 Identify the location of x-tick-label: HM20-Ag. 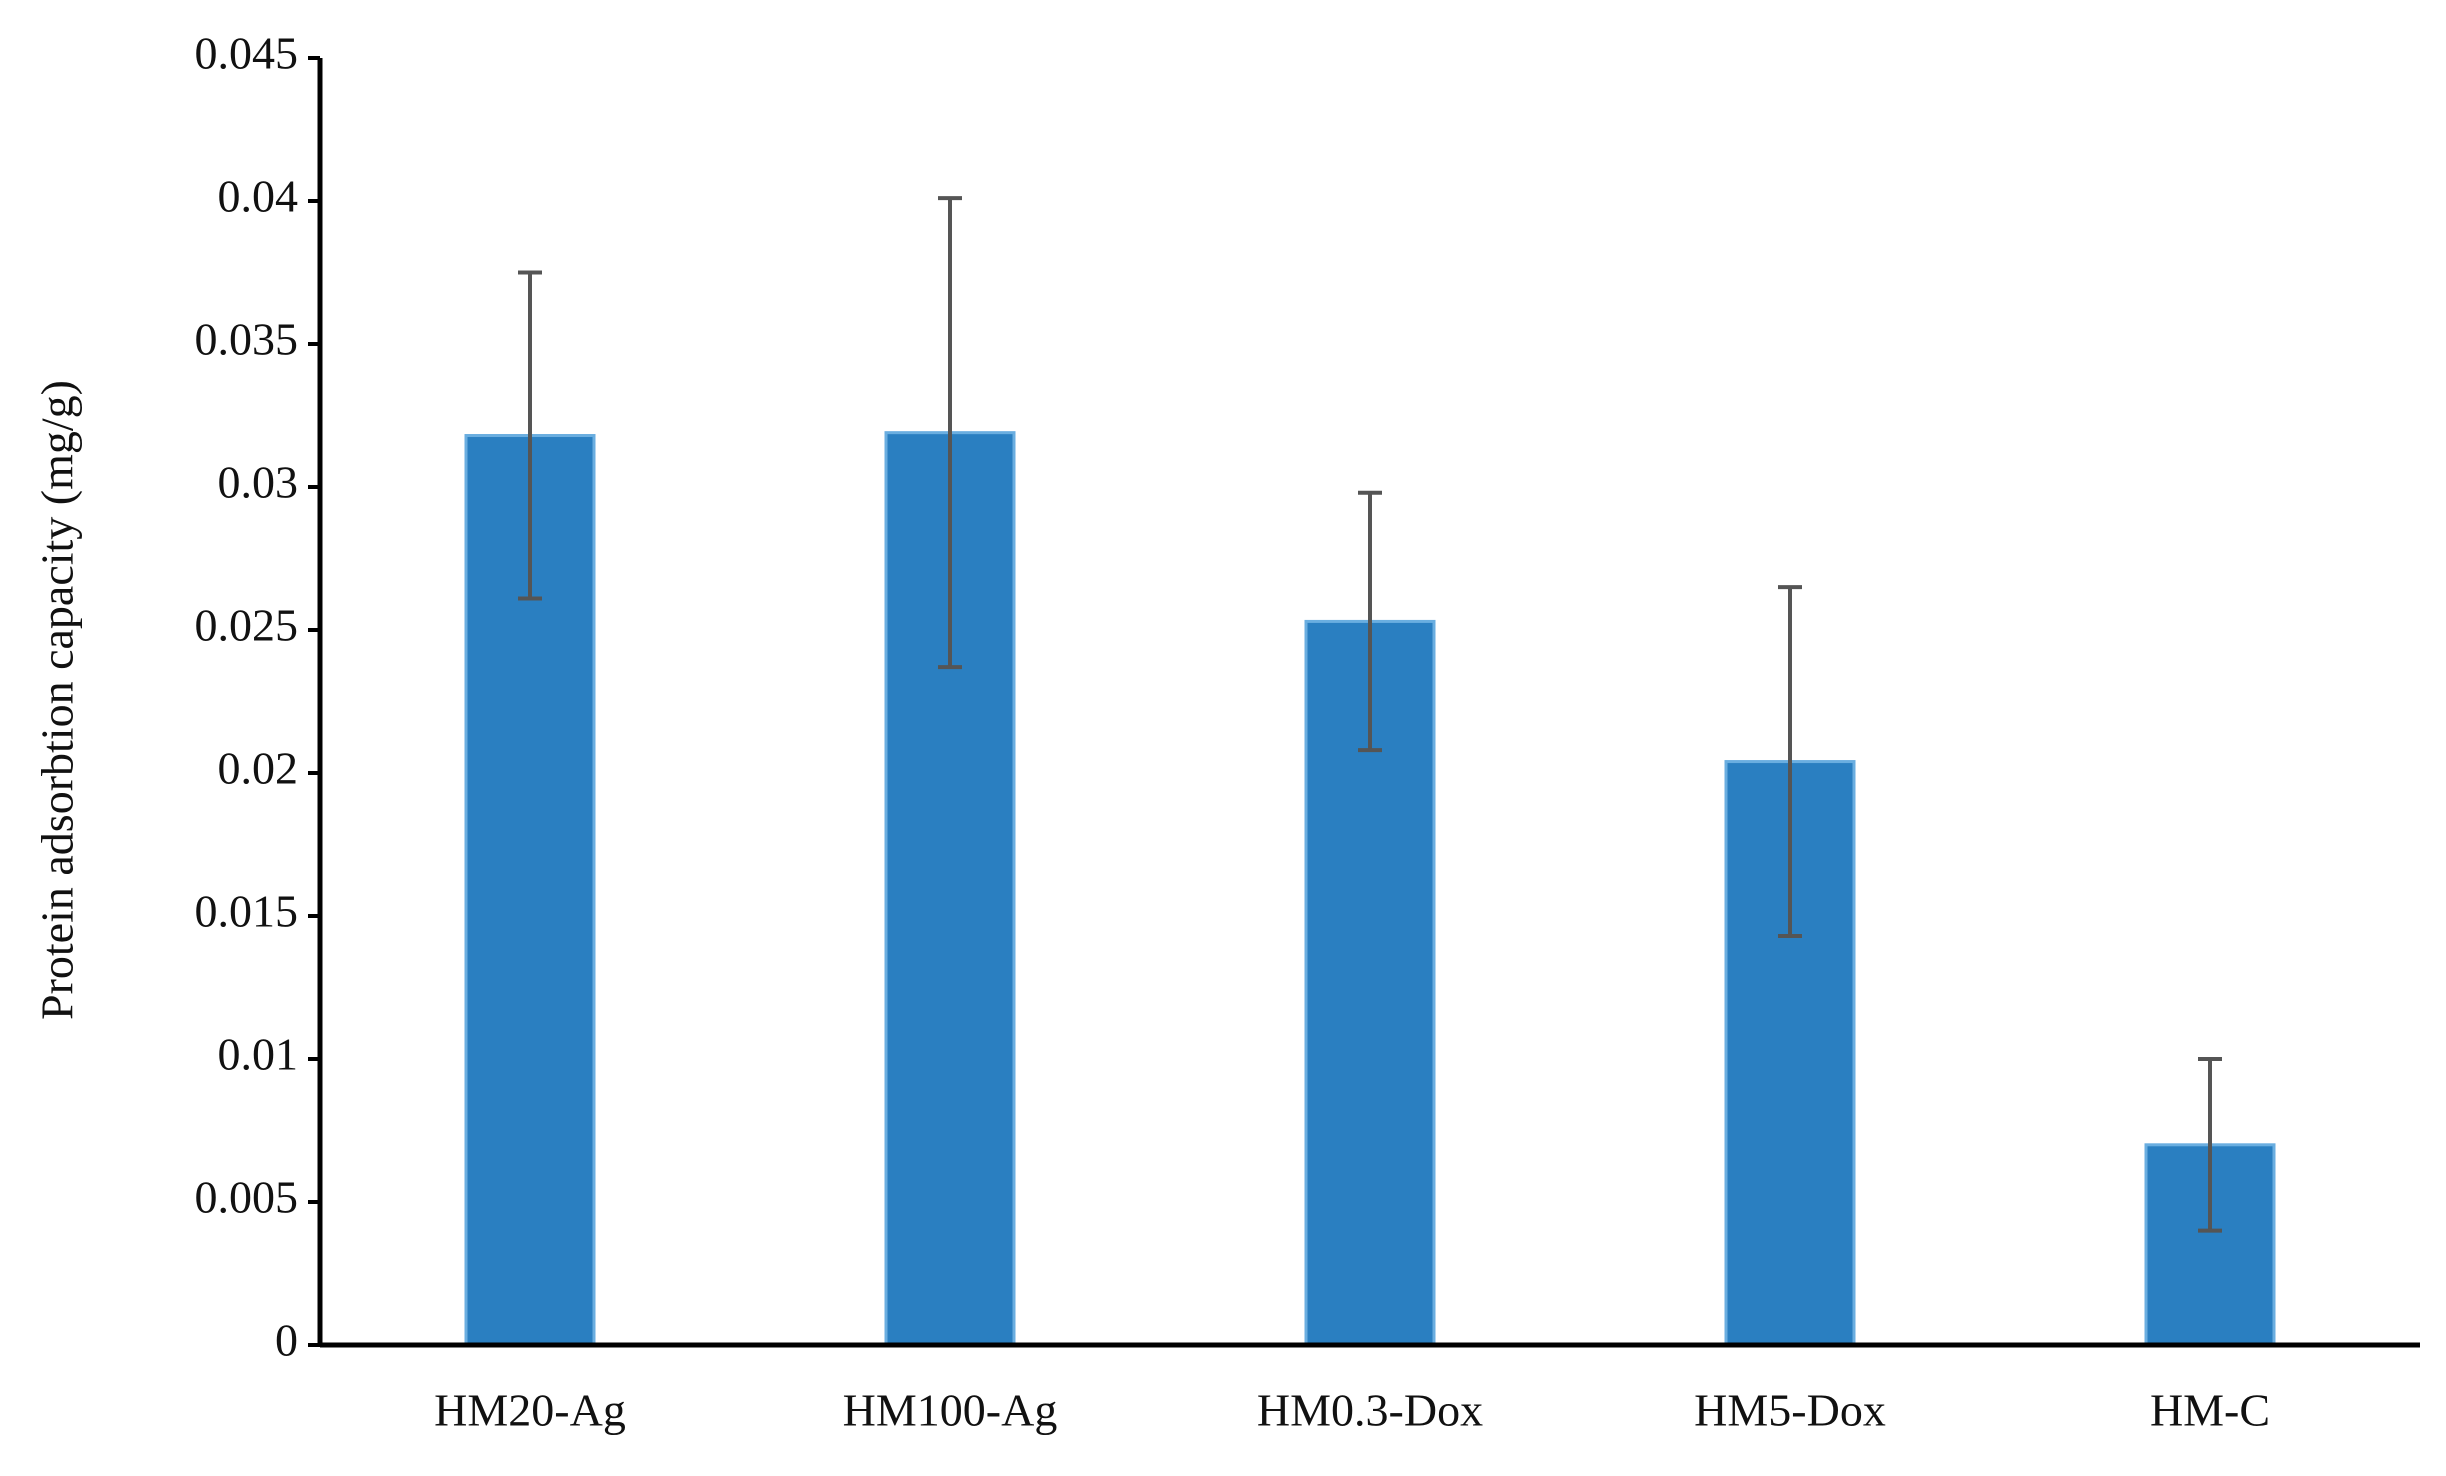
(530, 1410).